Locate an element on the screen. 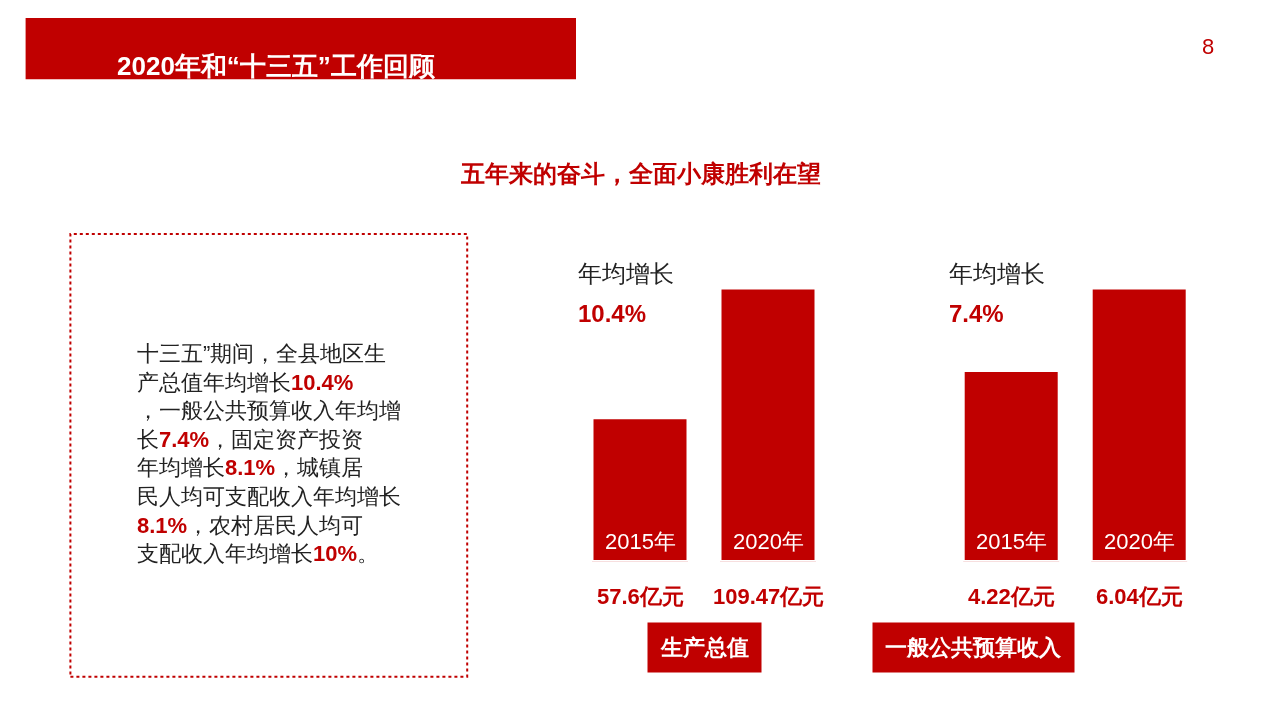  data-label: 109.47亿元 is located at coordinates (769, 596).